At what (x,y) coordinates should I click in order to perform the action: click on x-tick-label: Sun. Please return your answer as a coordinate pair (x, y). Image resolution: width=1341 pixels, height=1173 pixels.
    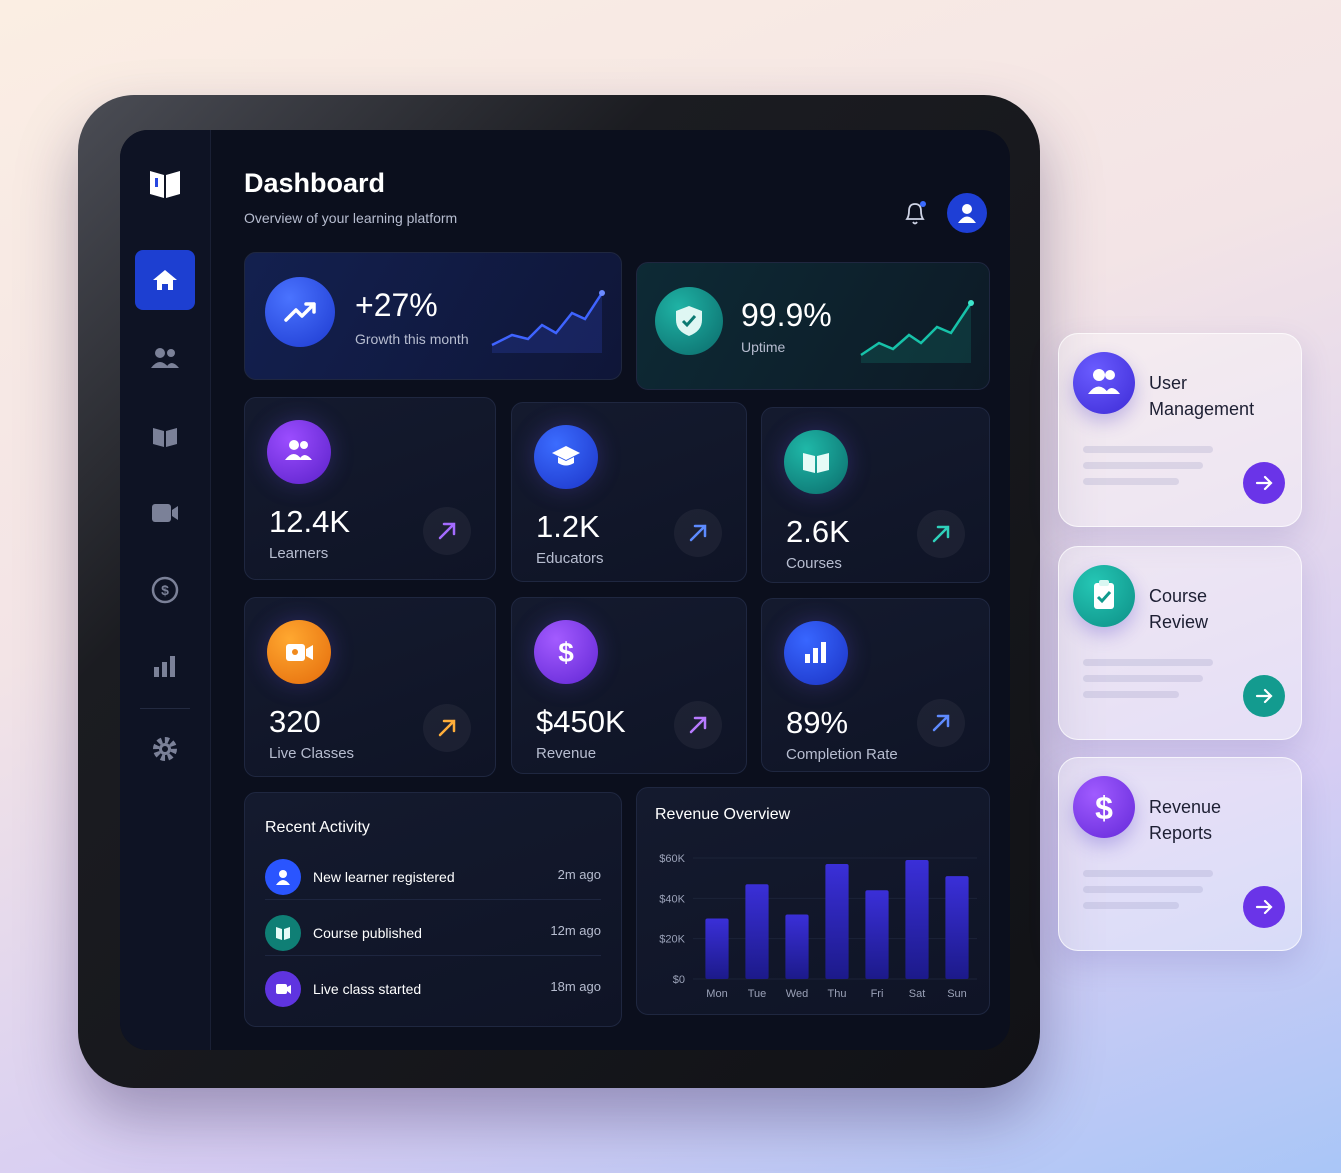
    Looking at the image, I should click on (957, 994).